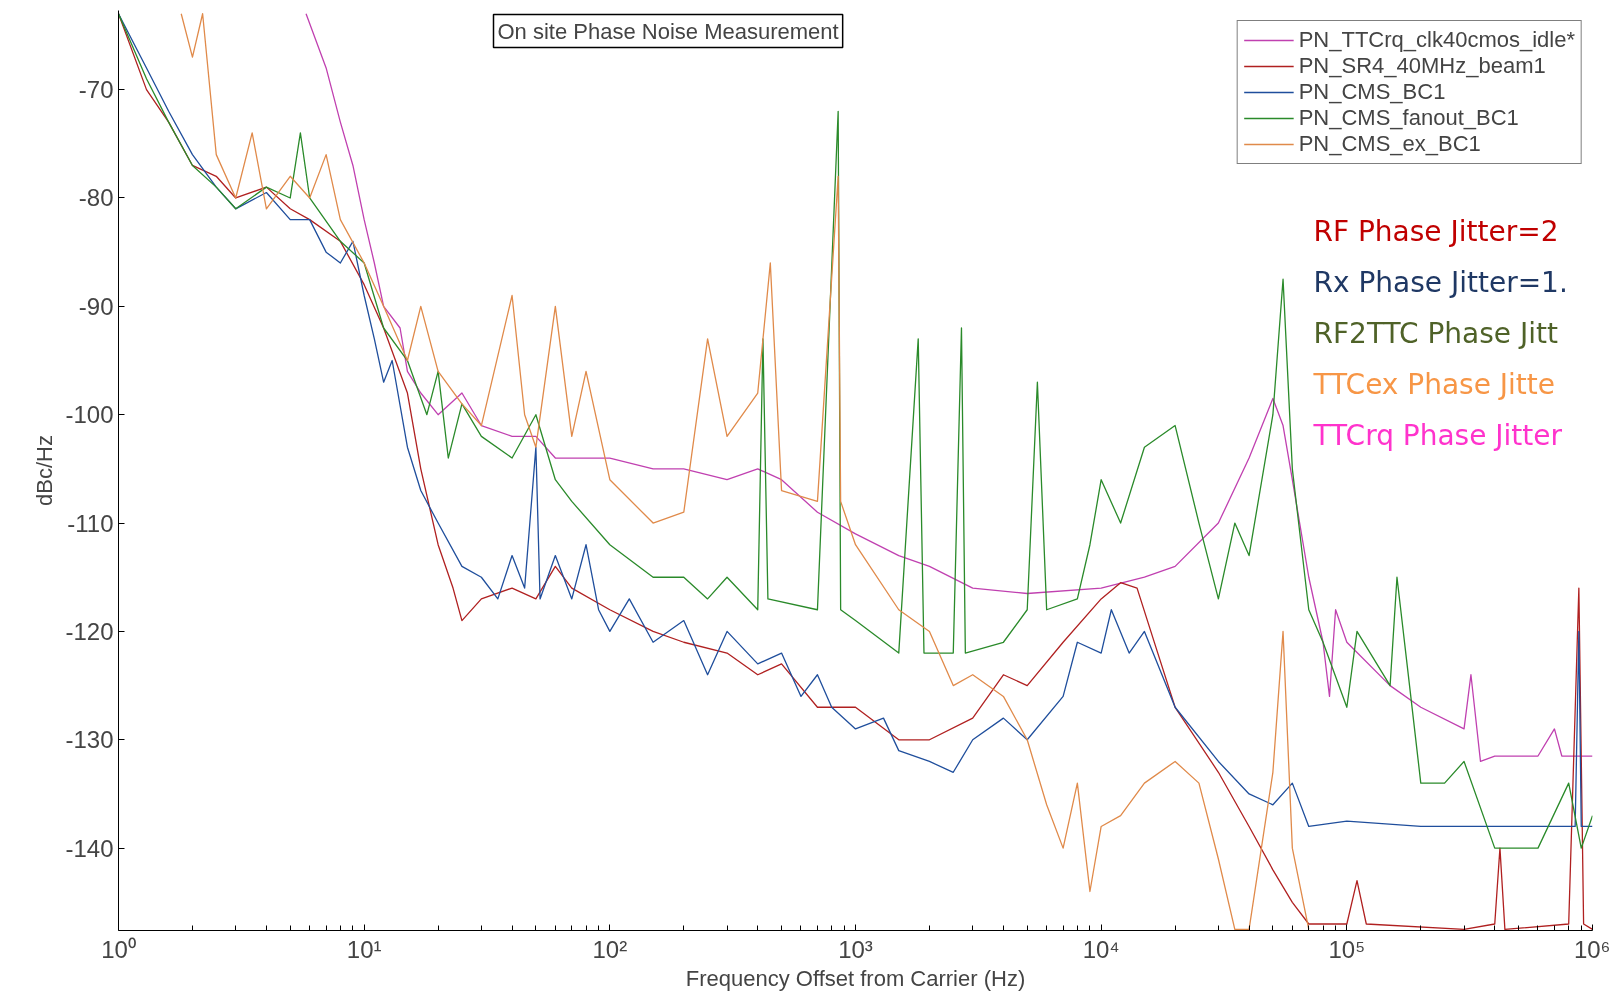 The image size is (1610, 993). What do you see at coordinates (45, 470) in the screenshot?
I see `y-axis-title: dBc/Hz` at bounding box center [45, 470].